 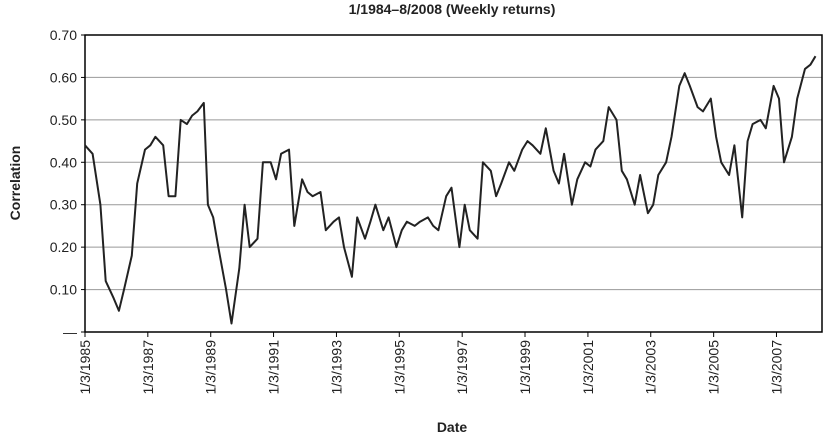 What do you see at coordinates (63, 290) in the screenshot?
I see `y-tick-label: 0.10` at bounding box center [63, 290].